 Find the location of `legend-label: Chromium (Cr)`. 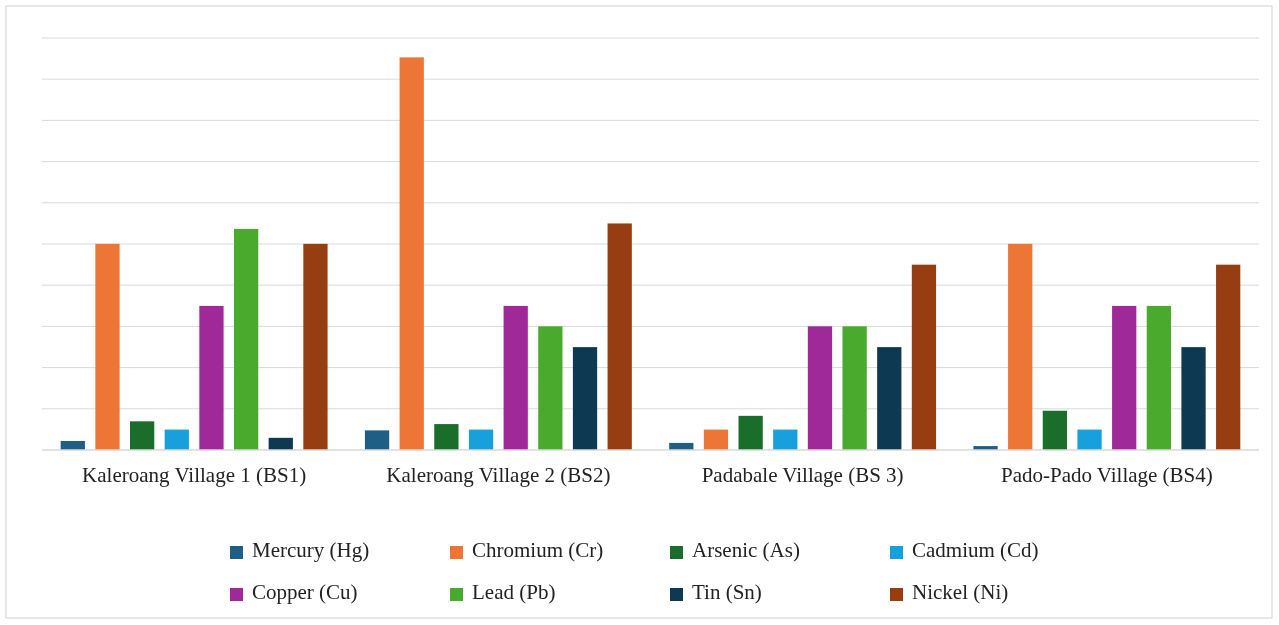

legend-label: Chromium (Cr) is located at coordinates (538, 550).